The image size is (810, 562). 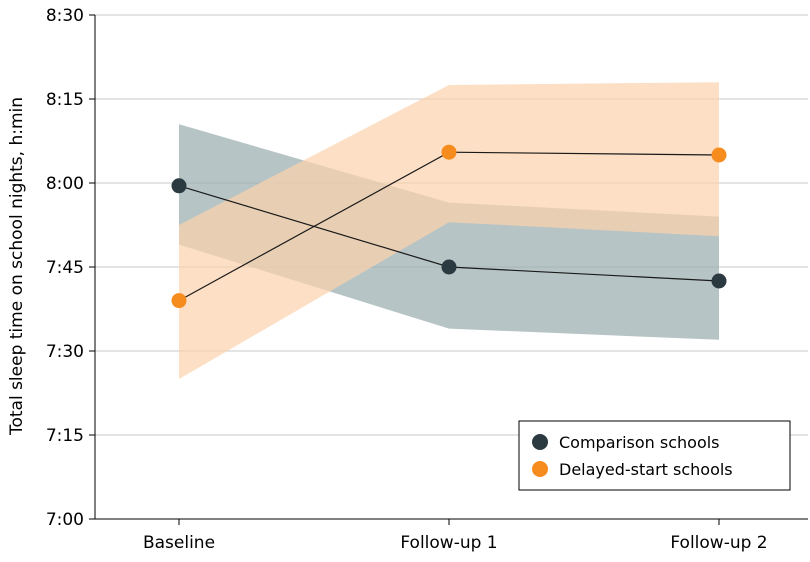 I want to click on y-tick-label: 7:15, so click(x=65, y=436).